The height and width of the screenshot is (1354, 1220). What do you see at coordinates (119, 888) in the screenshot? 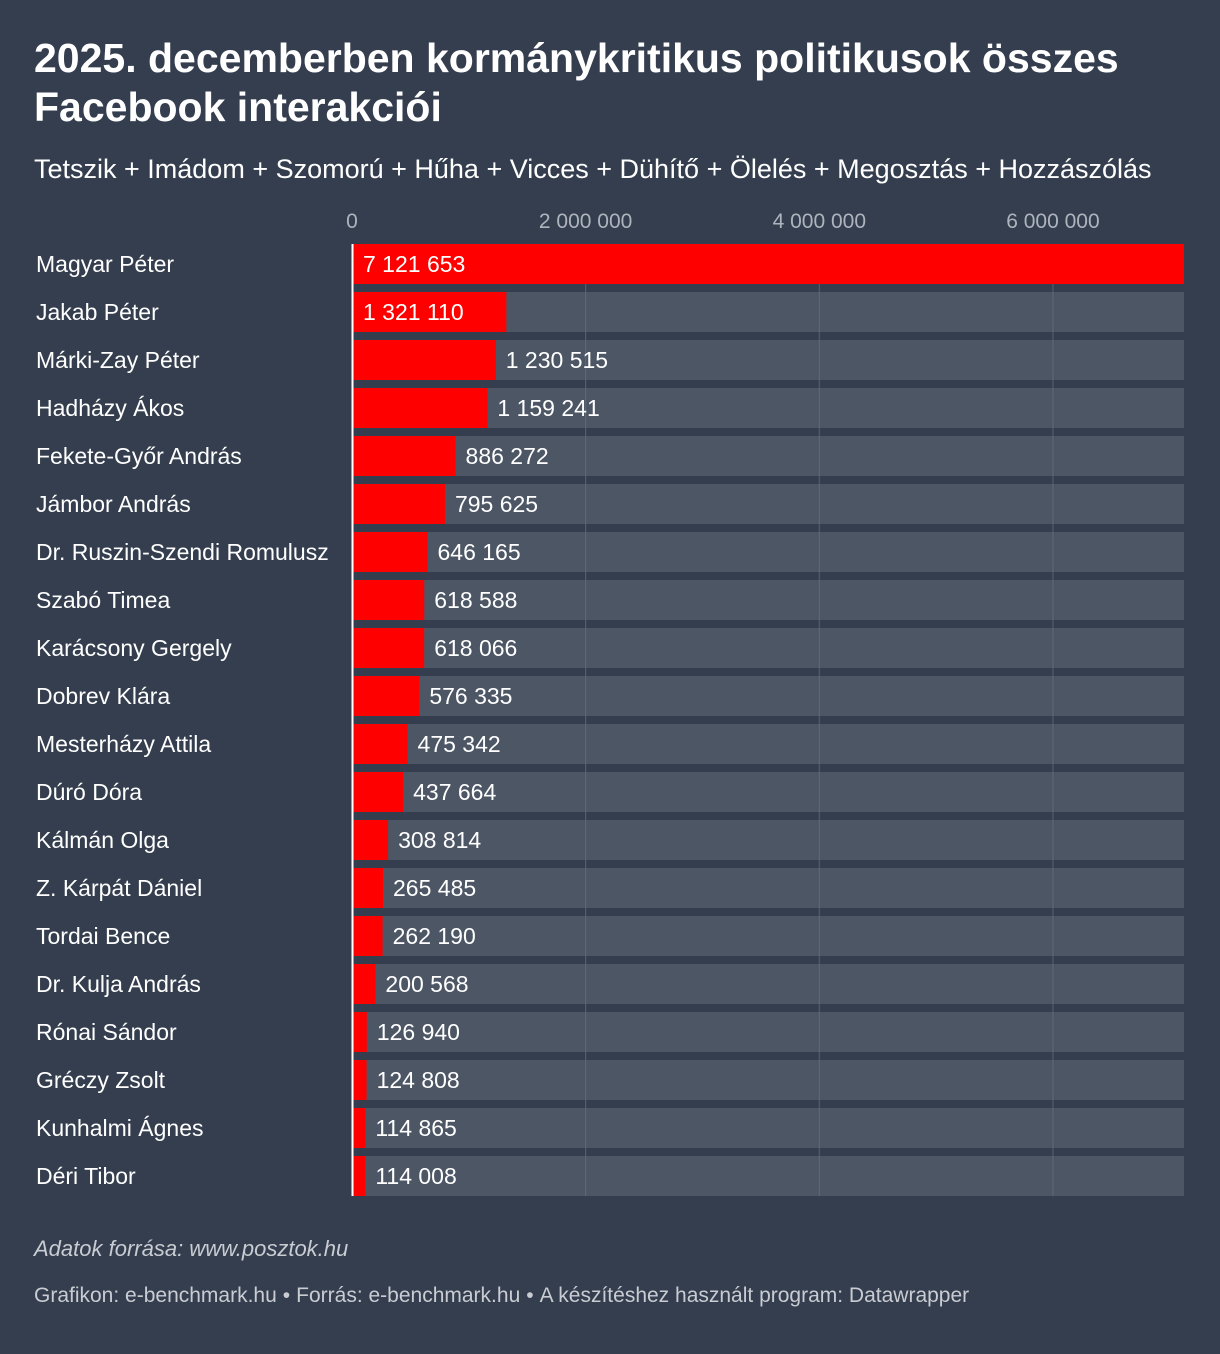
I see `category-label: Z. Kárpát Dániel` at bounding box center [119, 888].